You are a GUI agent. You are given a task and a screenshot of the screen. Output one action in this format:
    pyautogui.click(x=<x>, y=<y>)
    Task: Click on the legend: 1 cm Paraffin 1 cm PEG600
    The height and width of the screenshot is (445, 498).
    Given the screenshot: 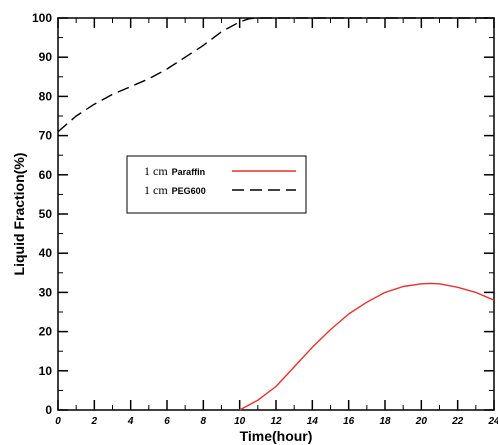 What is the action you would take?
    pyautogui.click(x=216, y=184)
    